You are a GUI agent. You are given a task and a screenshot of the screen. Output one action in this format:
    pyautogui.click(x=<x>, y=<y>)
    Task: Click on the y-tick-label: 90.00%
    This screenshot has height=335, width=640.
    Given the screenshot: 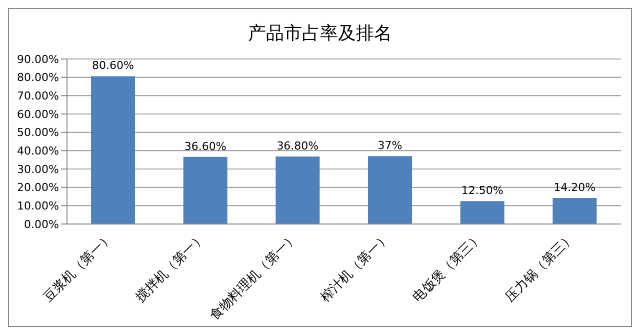 What is the action you would take?
    pyautogui.click(x=38, y=59)
    